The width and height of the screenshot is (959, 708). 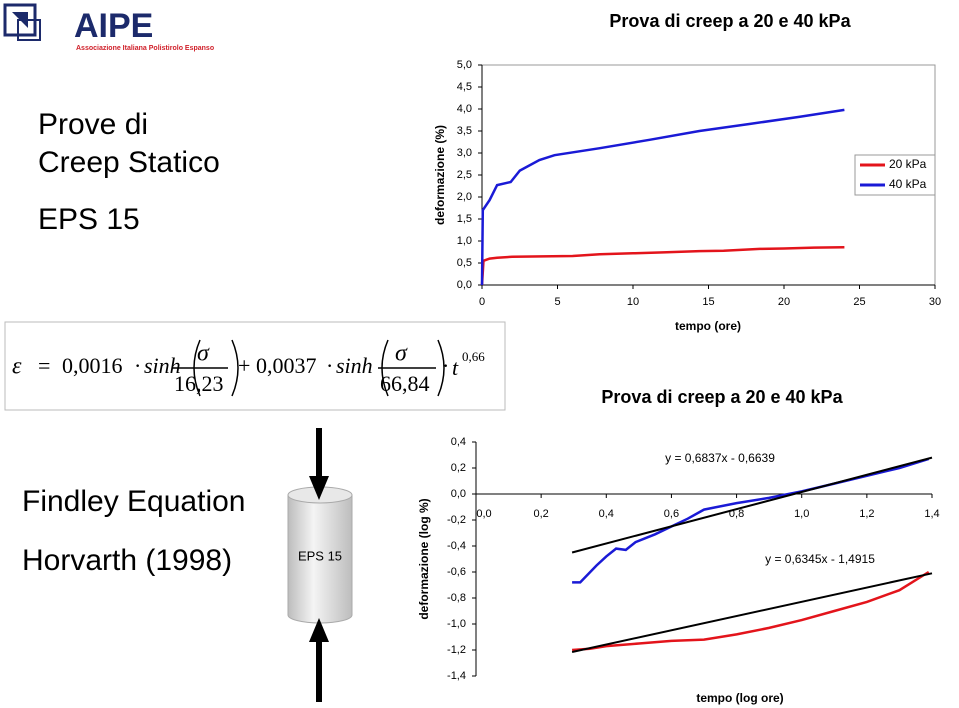 What do you see at coordinates (44, 365) in the screenshot?
I see `formula-part: =` at bounding box center [44, 365].